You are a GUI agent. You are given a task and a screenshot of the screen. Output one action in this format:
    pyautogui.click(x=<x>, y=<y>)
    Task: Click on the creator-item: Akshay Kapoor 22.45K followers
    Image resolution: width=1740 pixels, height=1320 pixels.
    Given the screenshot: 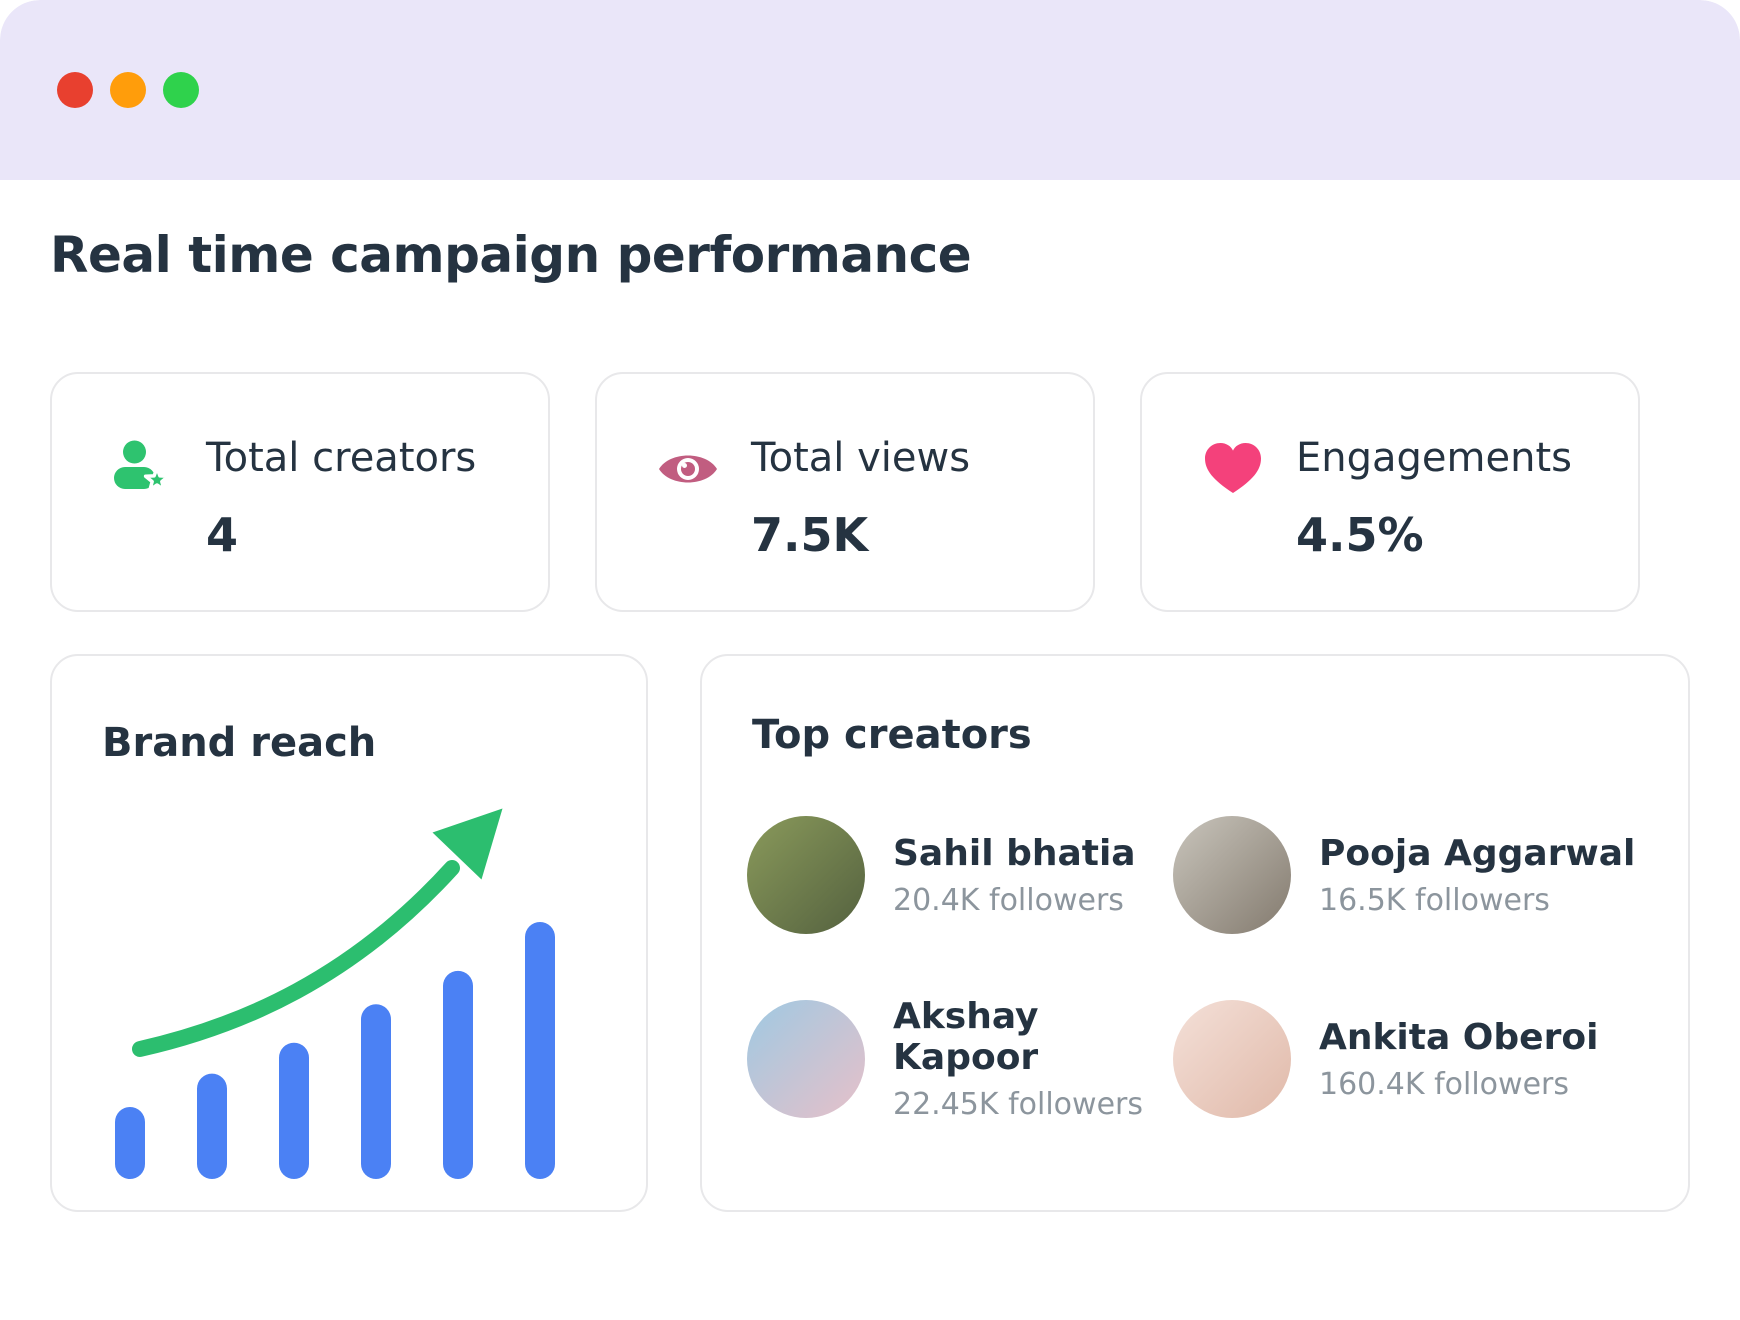 What is the action you would take?
    pyautogui.click(x=960, y=1059)
    